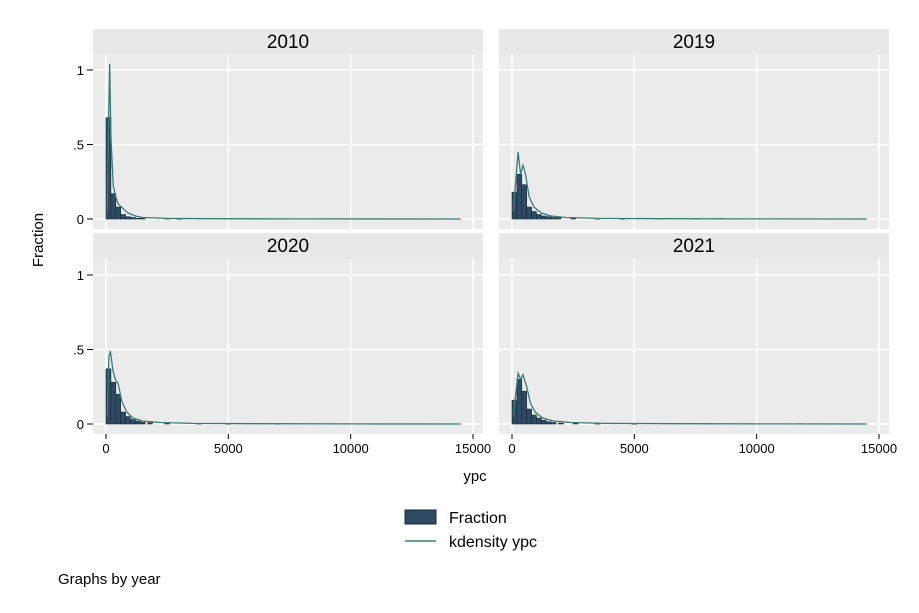 This screenshot has height=613, width=919. I want to click on panel-2010: 2010 0 .5 1, so click(278, 129).